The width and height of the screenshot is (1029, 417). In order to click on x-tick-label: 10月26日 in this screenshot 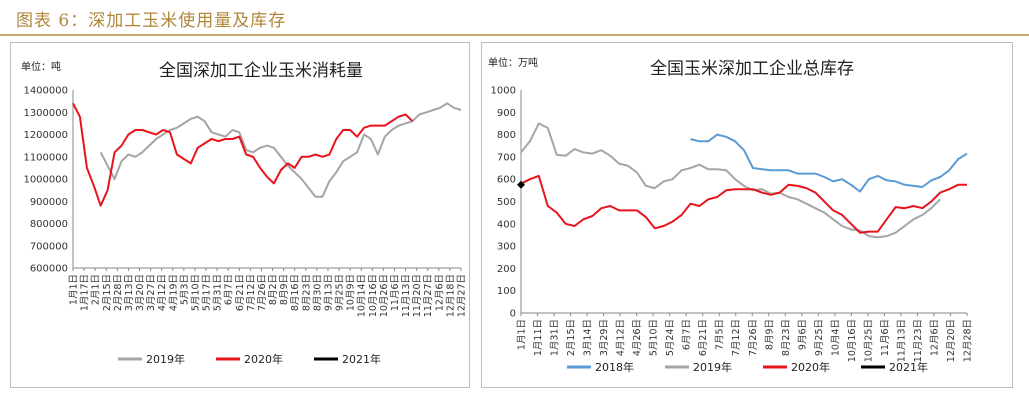, I will do `click(384, 295)`.